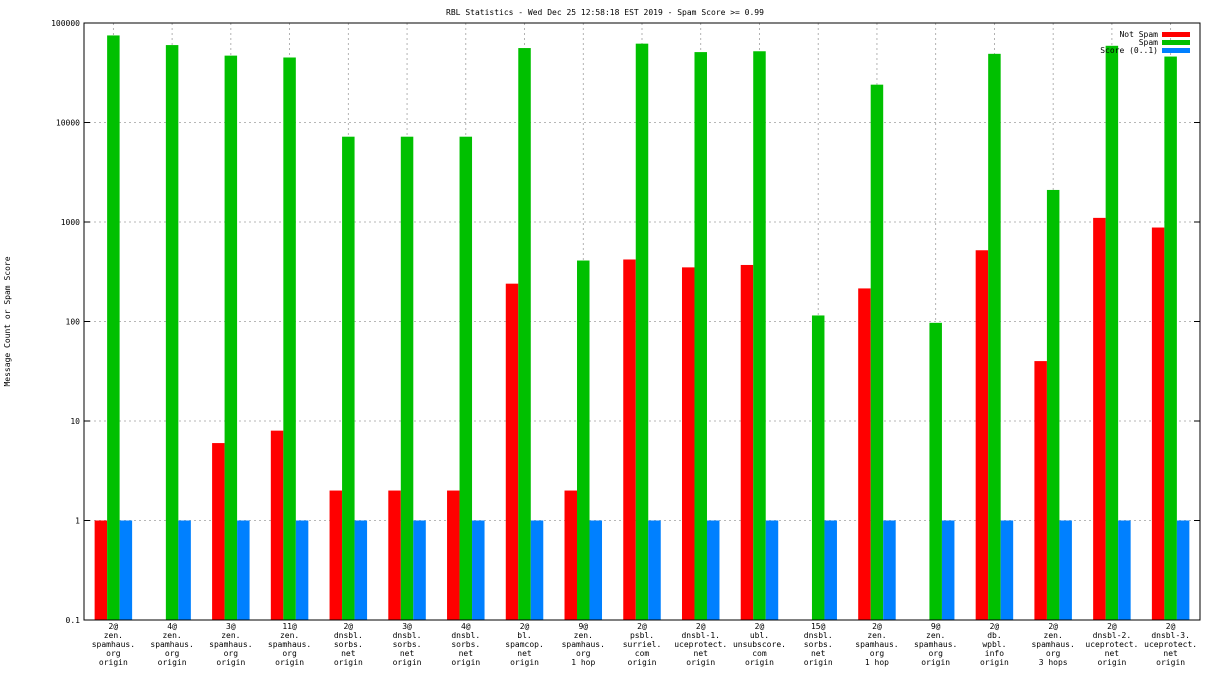 The width and height of the screenshot is (1216, 688). Describe the element at coordinates (172, 626) in the screenshot. I see `x-tick-label-line: 4@` at that location.